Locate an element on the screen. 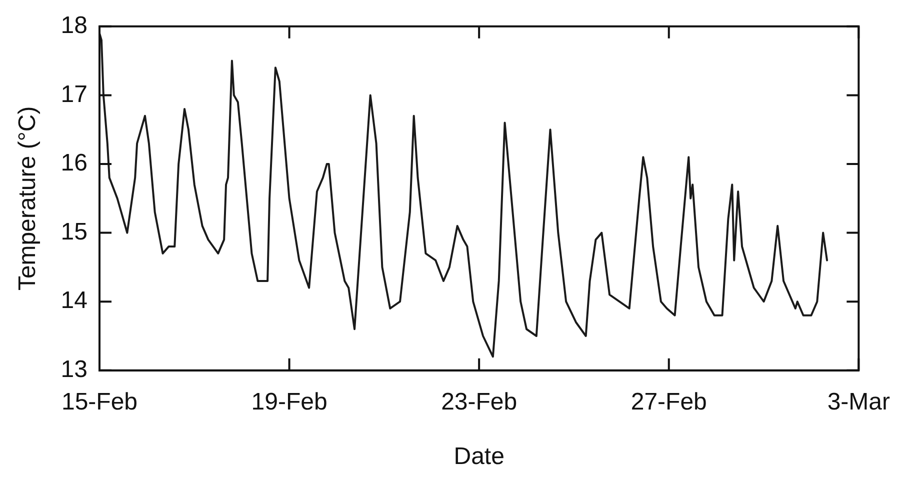 Image resolution: width=908 pixels, height=480 pixels. y-tick-label: 17 is located at coordinates (74, 94).